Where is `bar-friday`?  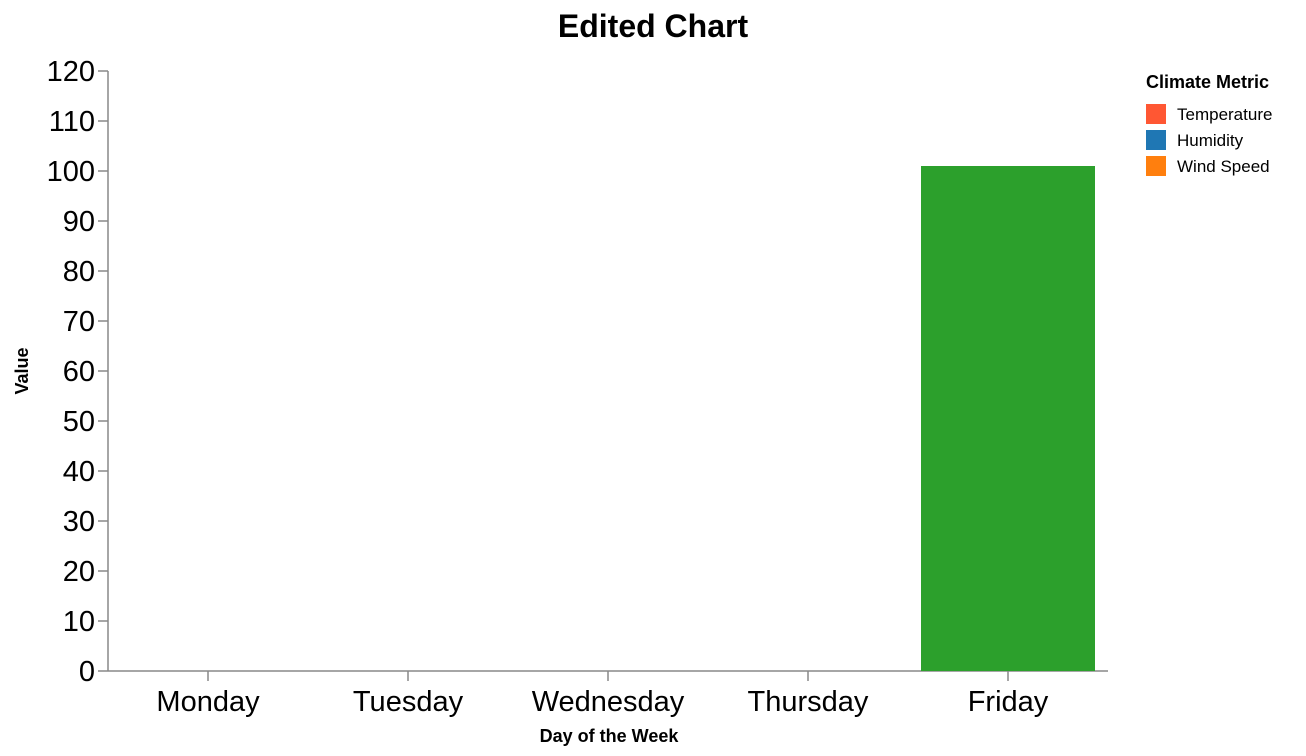 bar-friday is located at coordinates (1008, 418).